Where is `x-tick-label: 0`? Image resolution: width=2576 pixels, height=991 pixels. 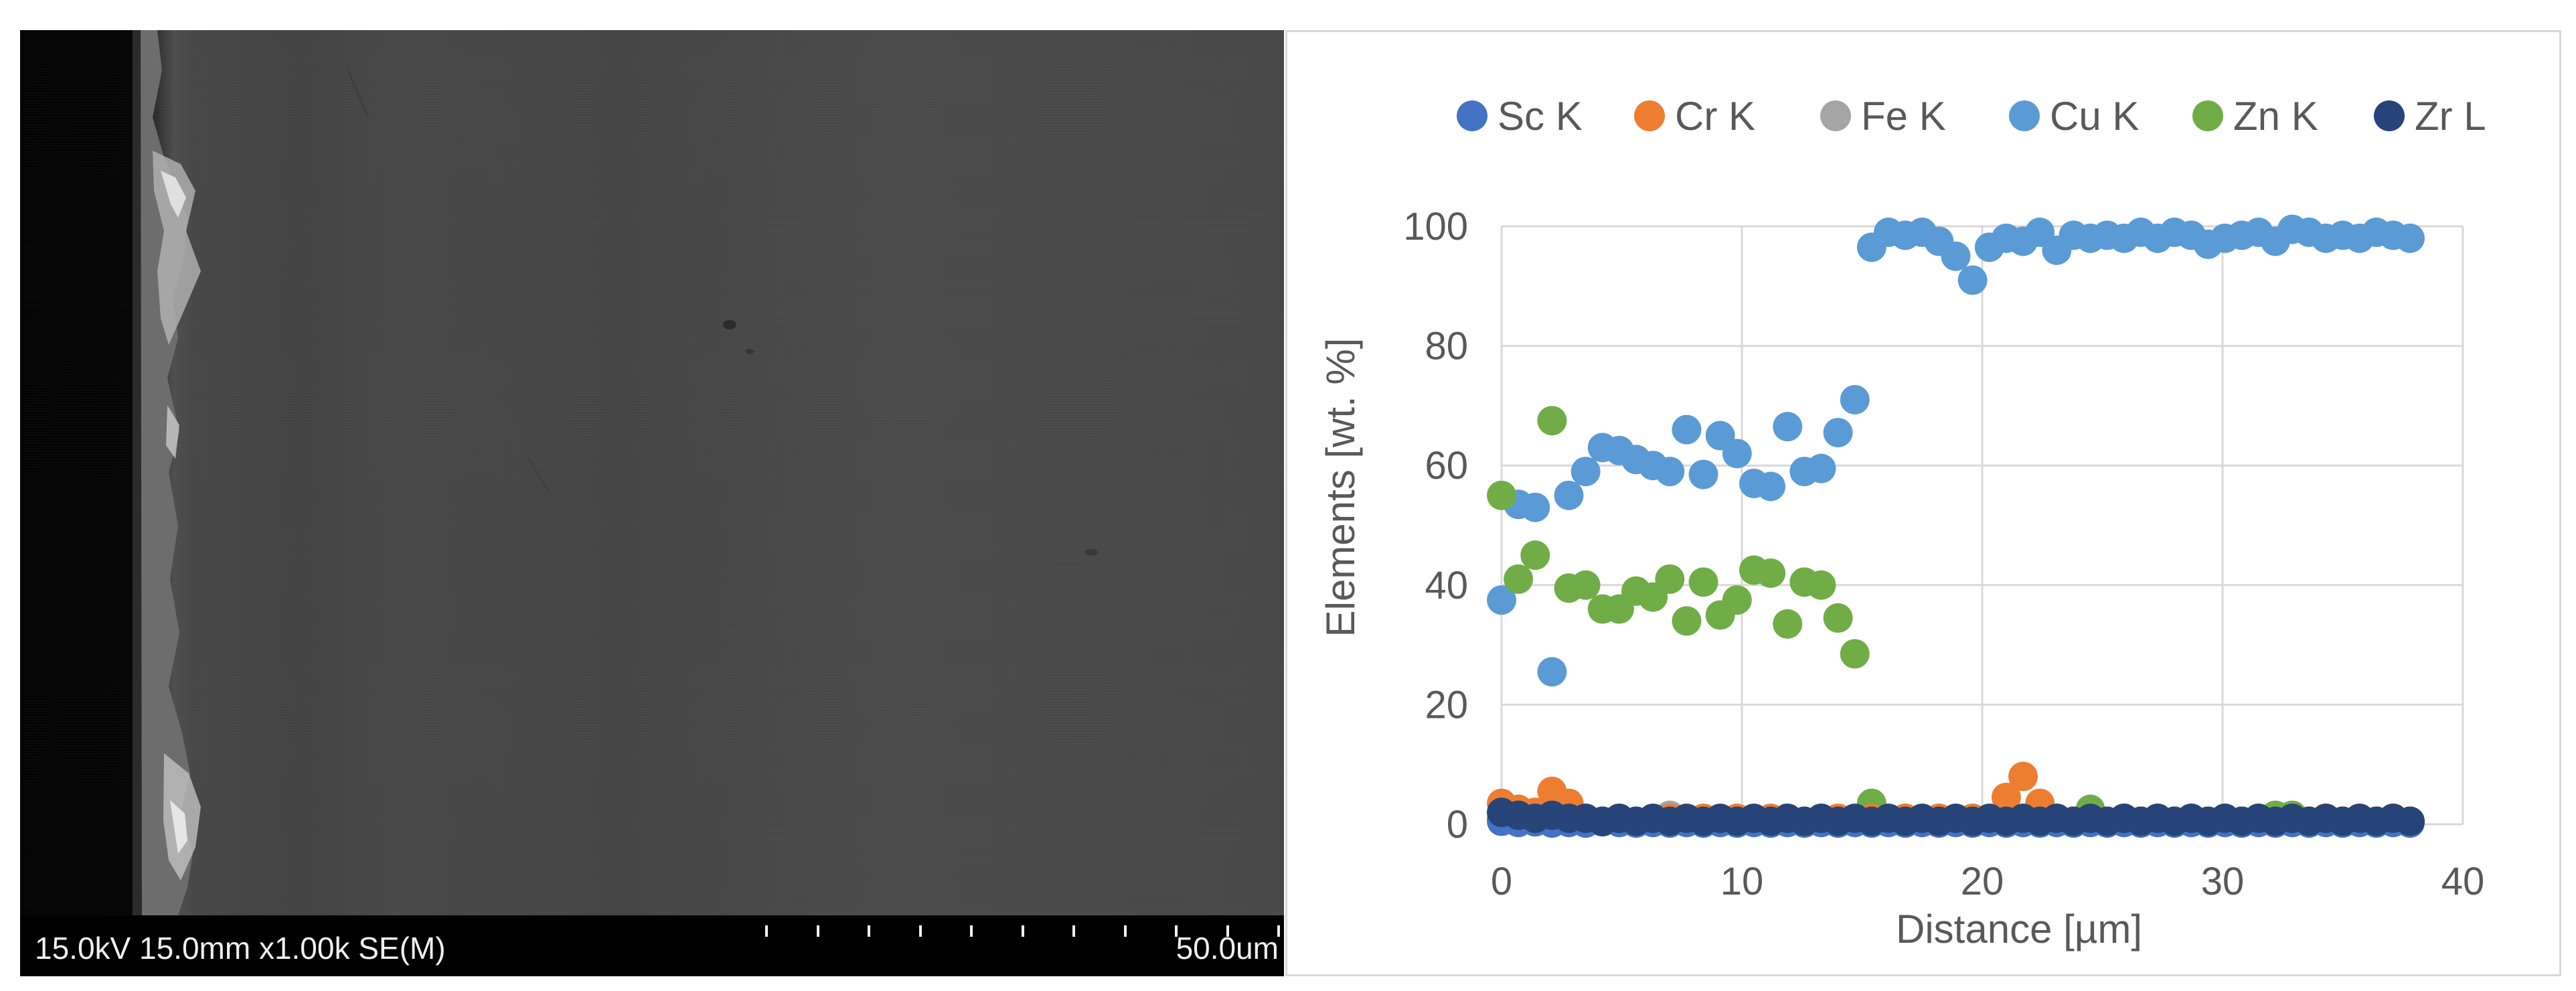
x-tick-label: 0 is located at coordinates (1502, 881).